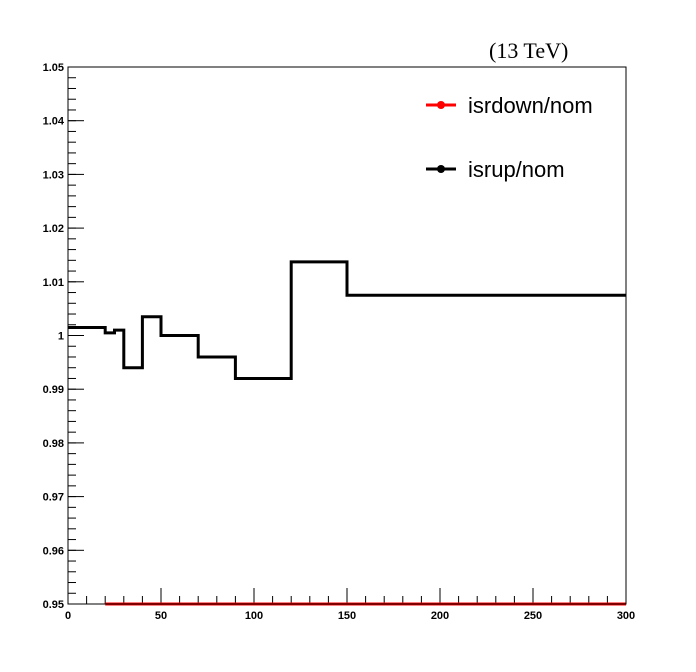 The height and width of the screenshot is (672, 696). I want to click on legend-label-isrup-nom: isrup/nom, so click(516, 169).